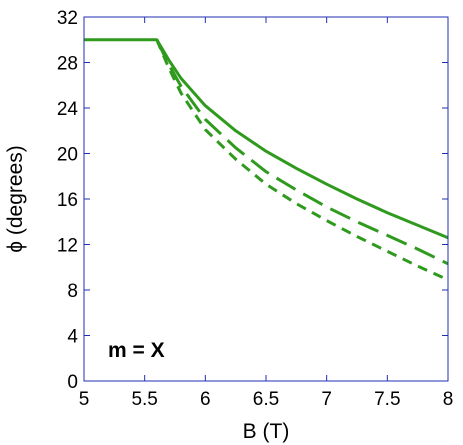  What do you see at coordinates (205, 399) in the screenshot?
I see `x-tick-label: 6` at bounding box center [205, 399].